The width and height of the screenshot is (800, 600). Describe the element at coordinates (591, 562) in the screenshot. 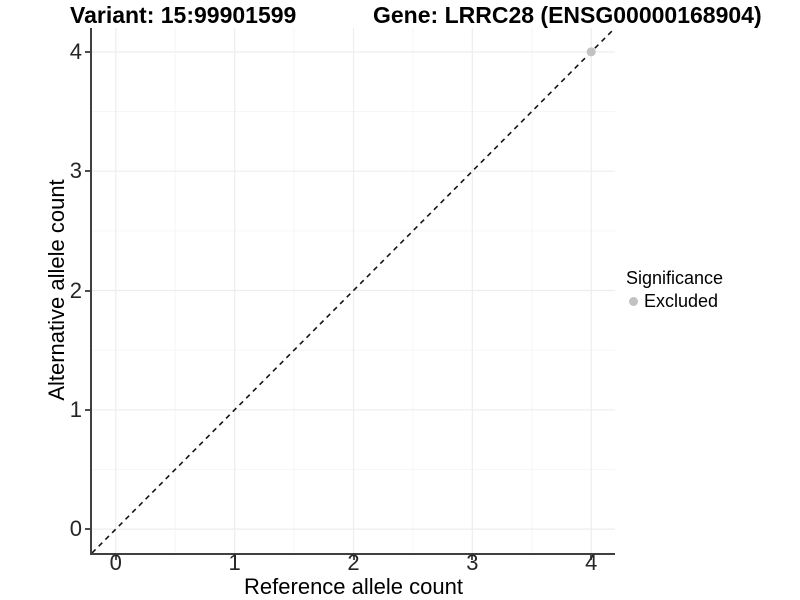

I see `x-tick-label: 4` at that location.